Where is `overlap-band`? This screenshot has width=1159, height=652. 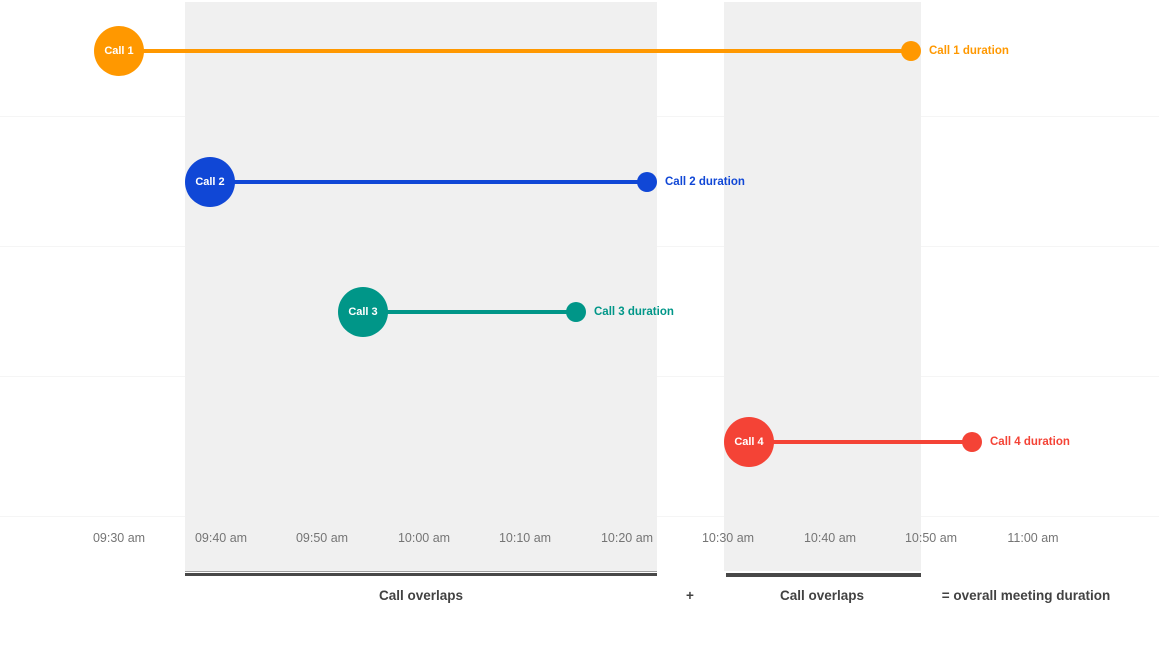 overlap-band is located at coordinates (822, 286).